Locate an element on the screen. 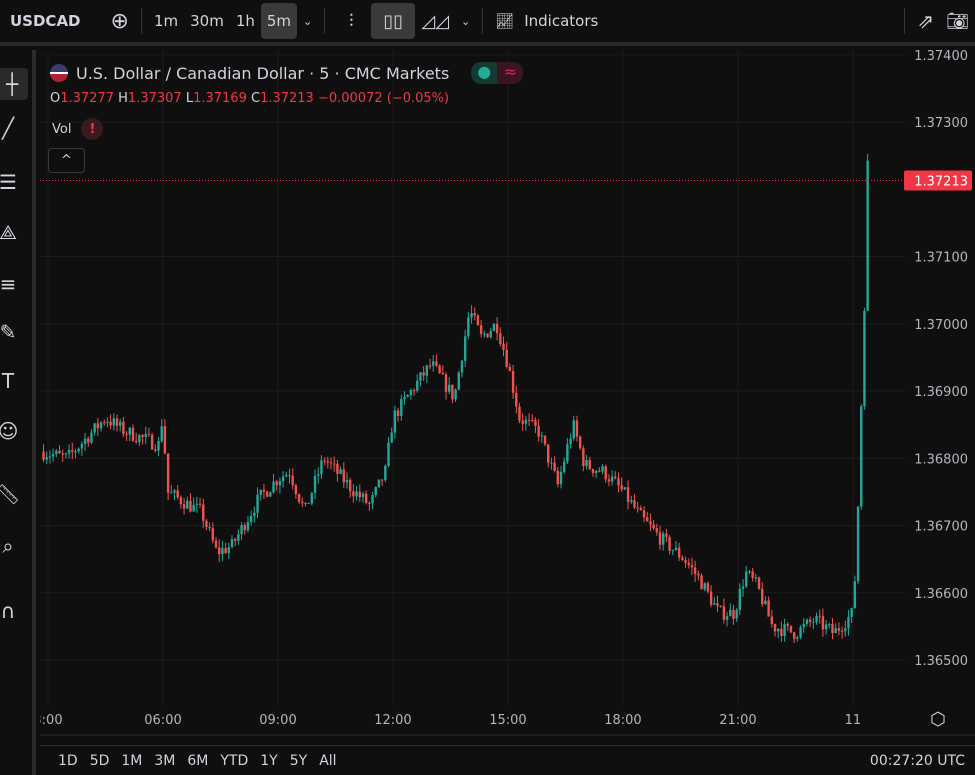 The height and width of the screenshot is (775, 975). trend-line-icon: ╱ is located at coordinates (8, 128).